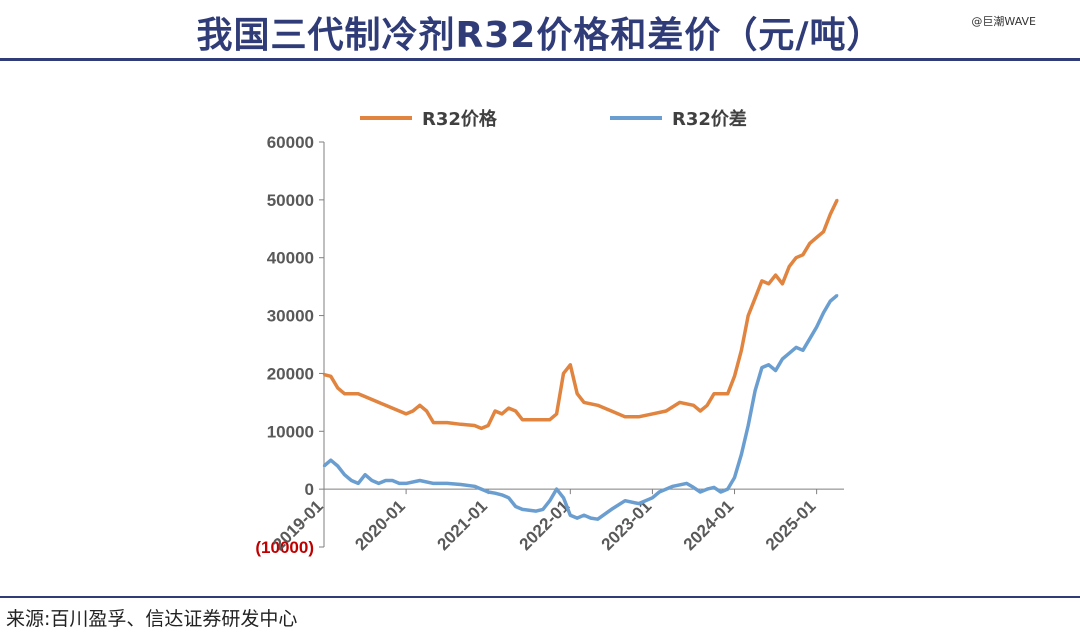  What do you see at coordinates (709, 526) in the screenshot?
I see `x-tick-label: 2024-01` at bounding box center [709, 526].